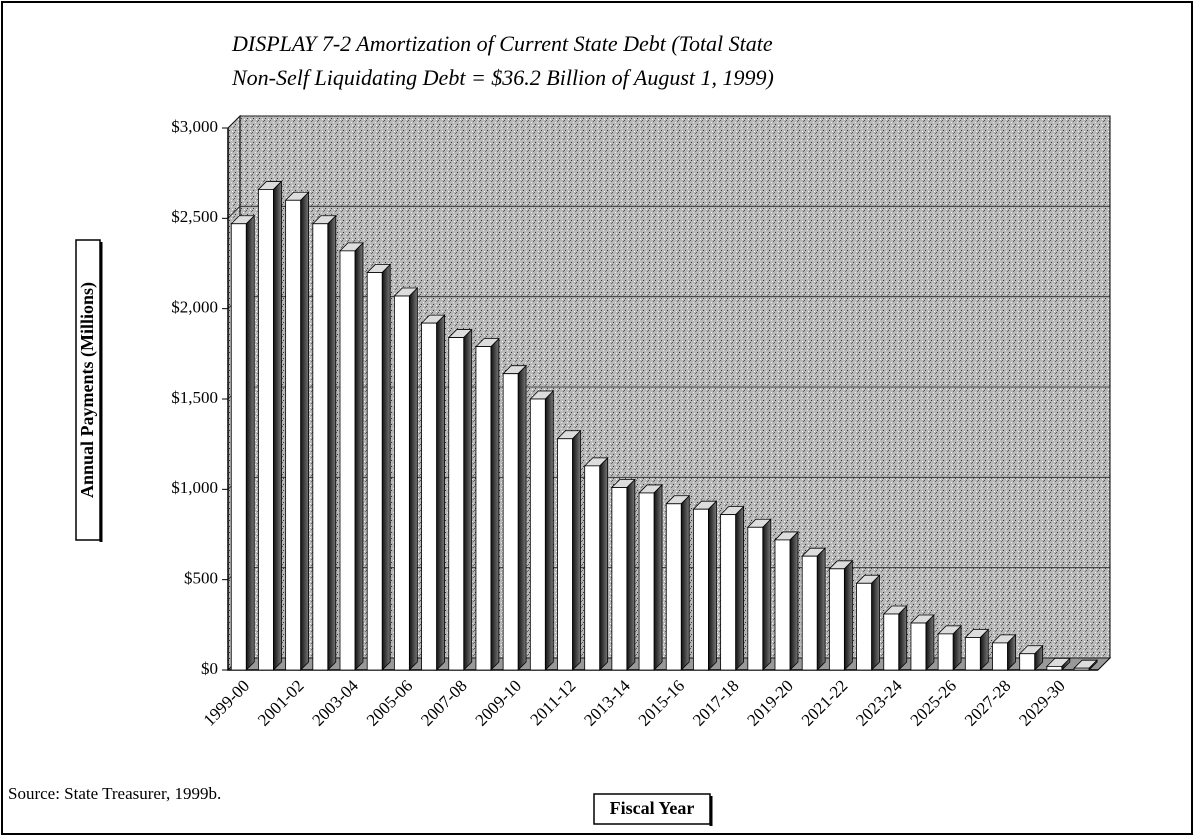 The width and height of the screenshot is (1196, 837). Describe the element at coordinates (668, 212) in the screenshot. I see `grid-line` at that location.